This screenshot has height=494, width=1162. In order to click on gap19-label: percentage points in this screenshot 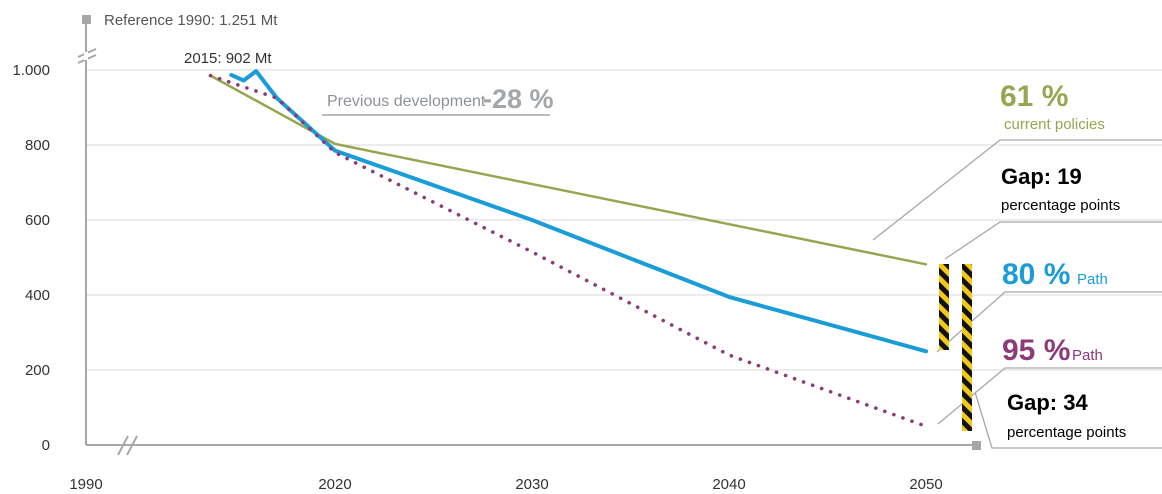, I will do `click(1060, 205)`.